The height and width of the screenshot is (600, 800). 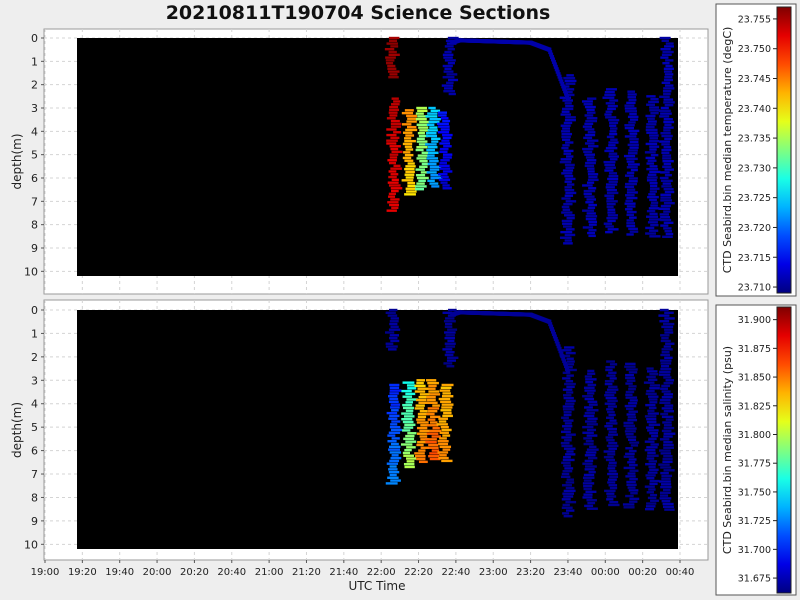 I want to click on x-tick-label: 20:40, so click(x=231, y=572).